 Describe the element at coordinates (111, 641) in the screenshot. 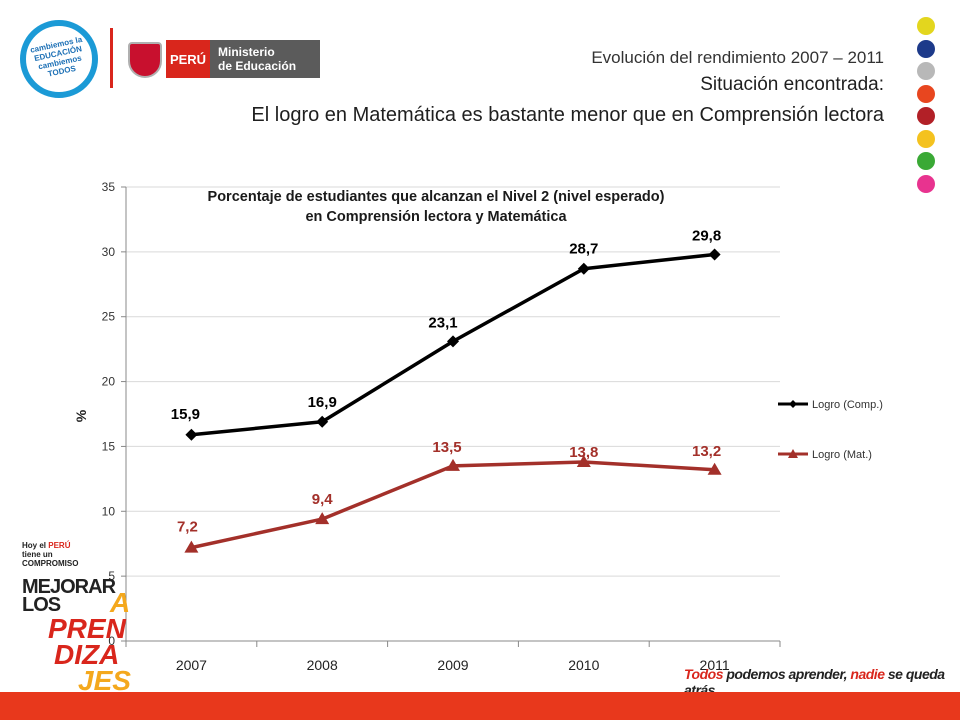

I see `y-tick-label: 0` at that location.